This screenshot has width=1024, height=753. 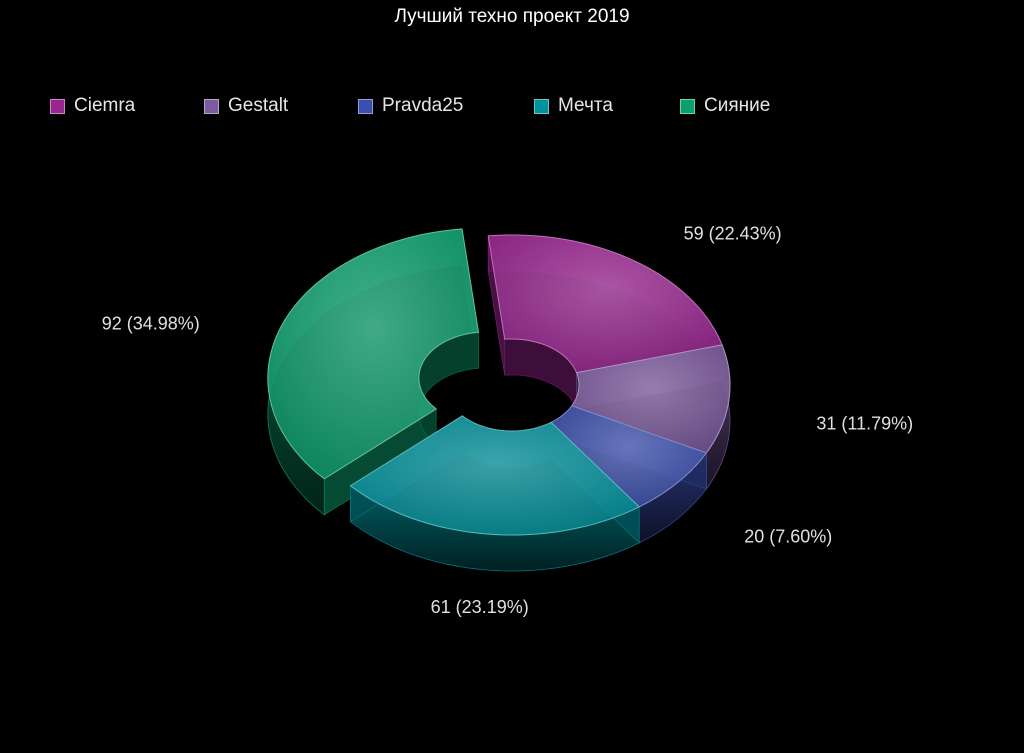 I want to click on legend-item-mechta: Мечта, so click(x=573, y=106).